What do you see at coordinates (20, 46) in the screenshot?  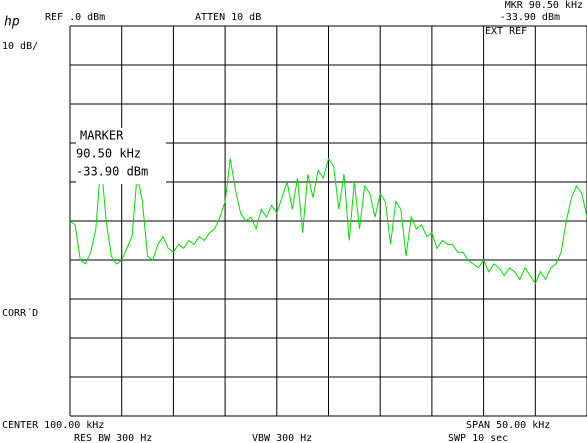 I see `scale: 10 dB/` at bounding box center [20, 46].